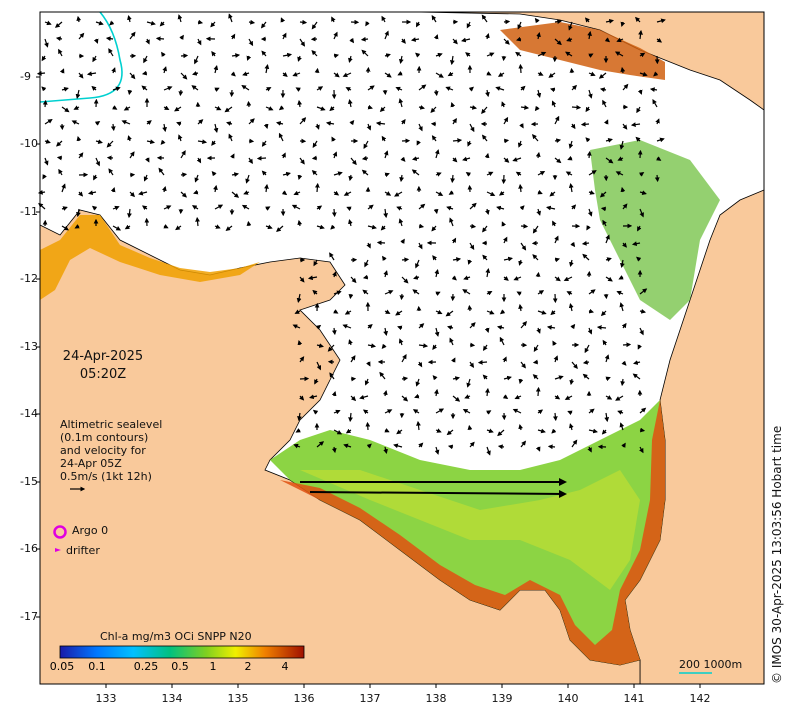 This screenshot has width=792, height=716. Describe the element at coordinates (213, 666) in the screenshot. I see `colorbar-tick: 1` at that location.